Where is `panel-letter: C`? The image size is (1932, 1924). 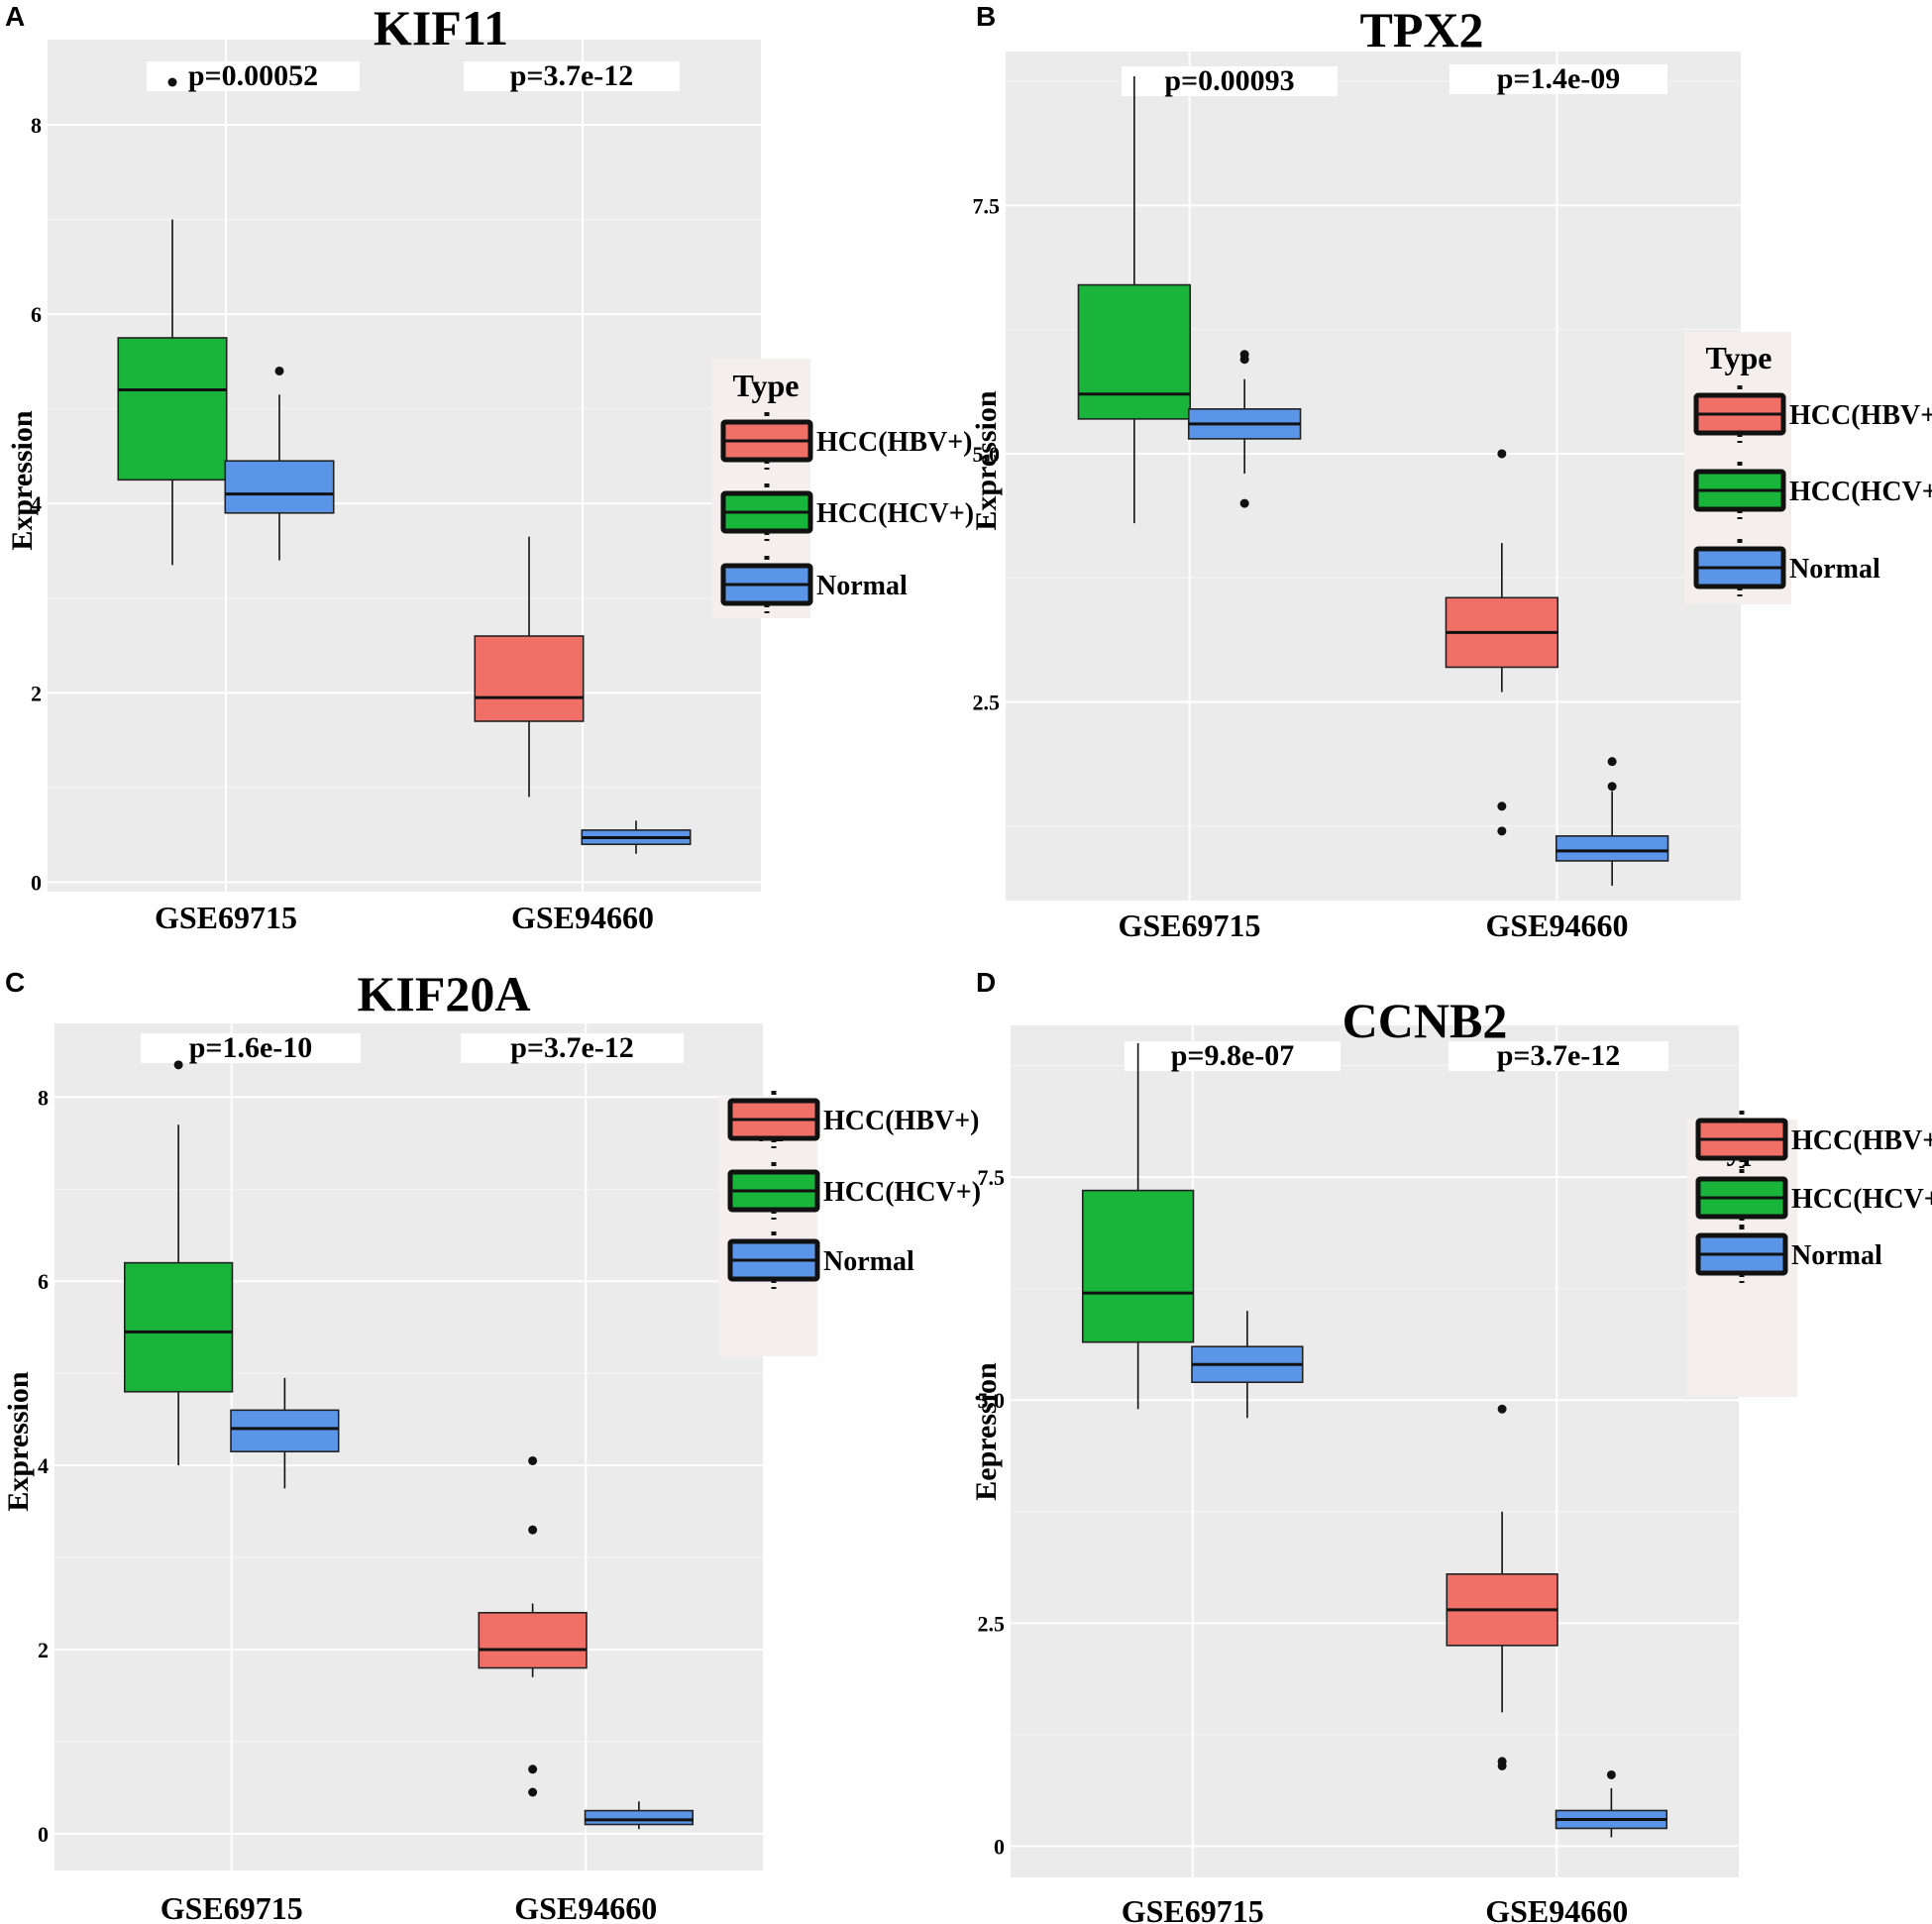
panel-letter: C is located at coordinates (15, 982).